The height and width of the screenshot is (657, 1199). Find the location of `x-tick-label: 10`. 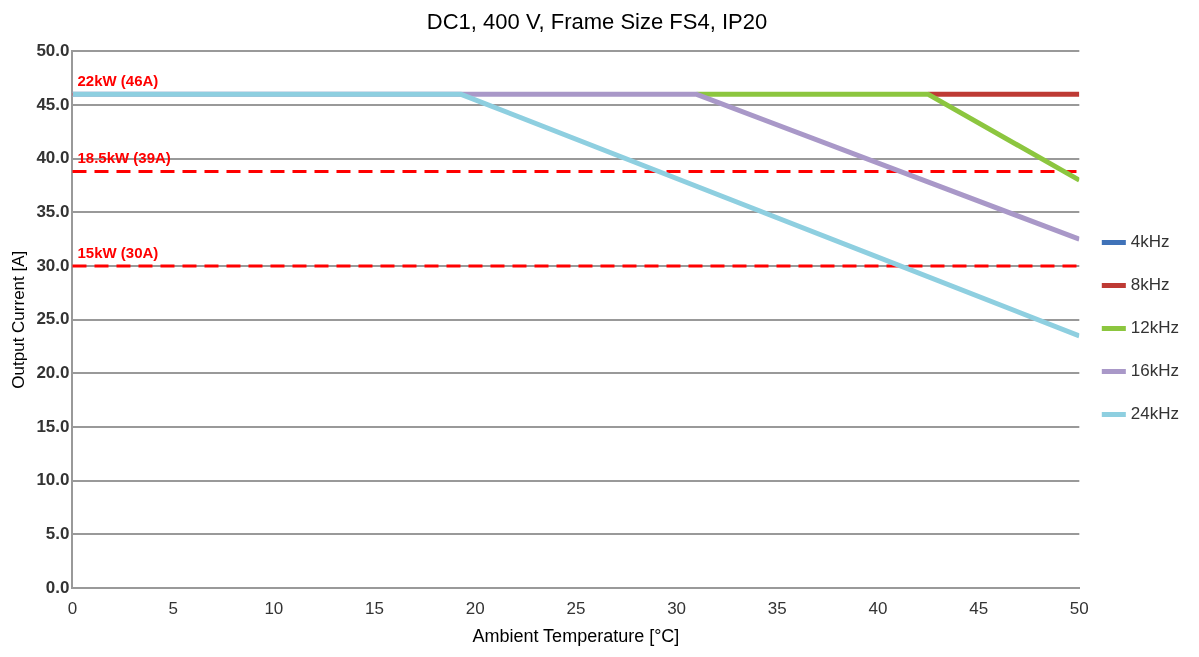

x-tick-label: 10 is located at coordinates (274, 608).